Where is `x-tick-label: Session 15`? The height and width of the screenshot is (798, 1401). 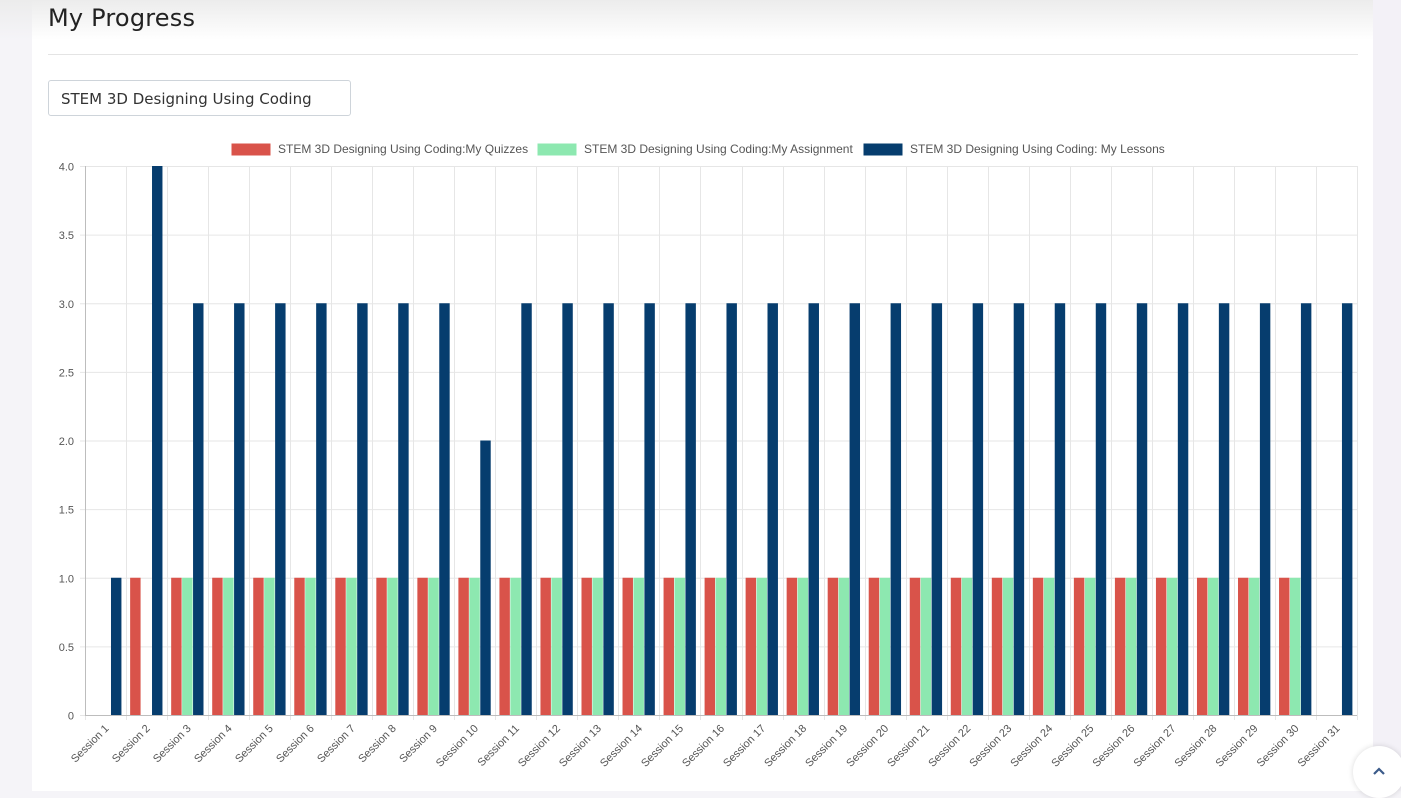 x-tick-label: Session 15 is located at coordinates (662, 746).